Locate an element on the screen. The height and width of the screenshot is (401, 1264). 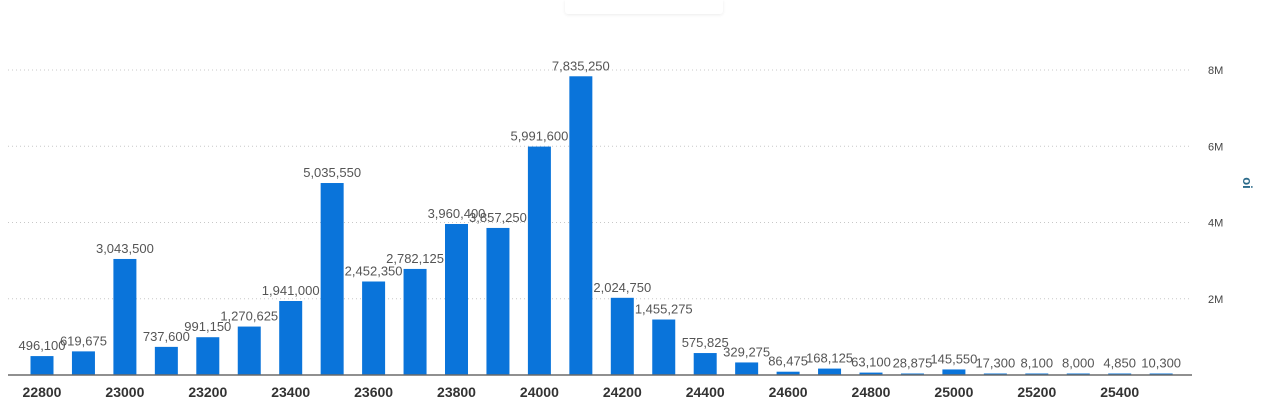
y-tick-4M: 4M is located at coordinates (1215, 224).